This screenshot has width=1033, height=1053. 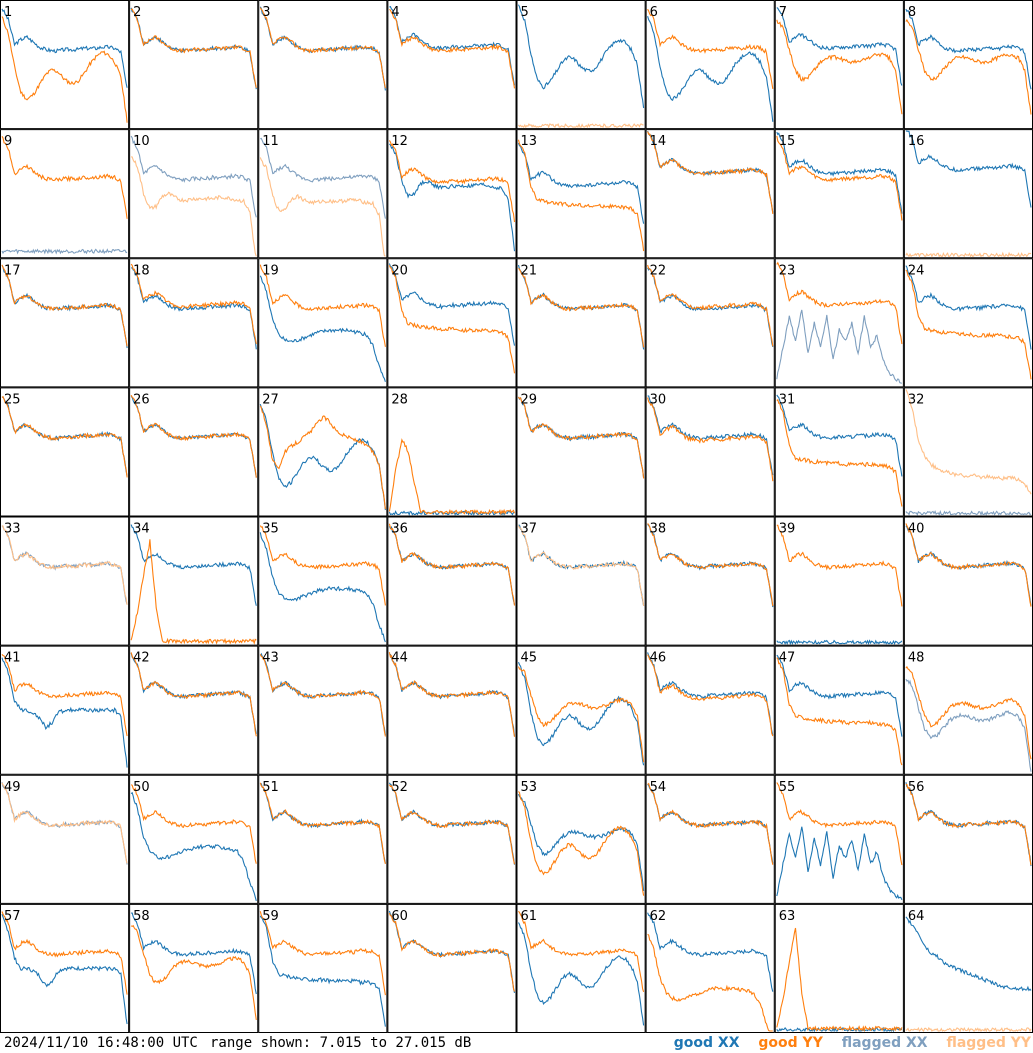 I want to click on panel-54: 54, so click(x=710, y=839).